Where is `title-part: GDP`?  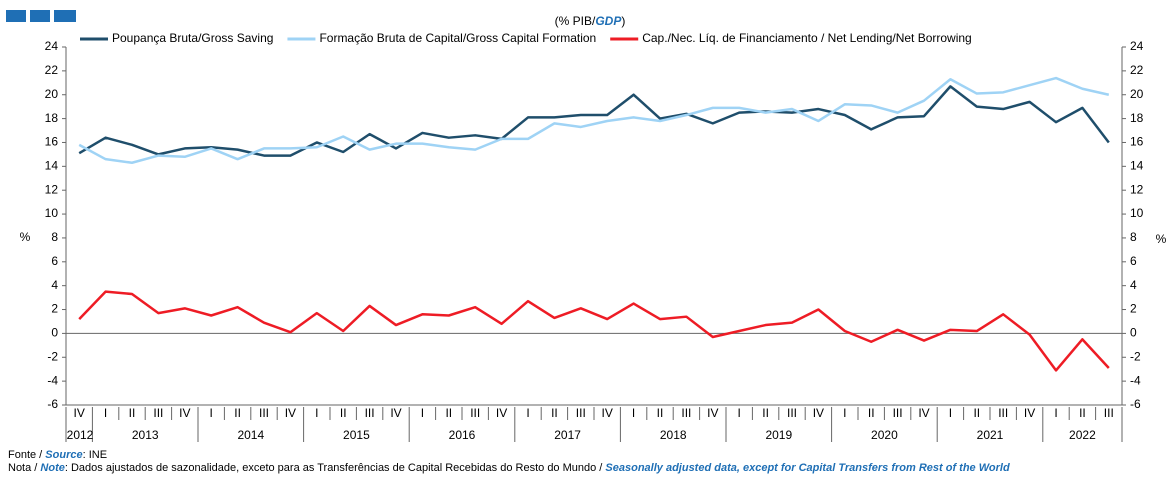
title-part: GDP is located at coordinates (608, 21).